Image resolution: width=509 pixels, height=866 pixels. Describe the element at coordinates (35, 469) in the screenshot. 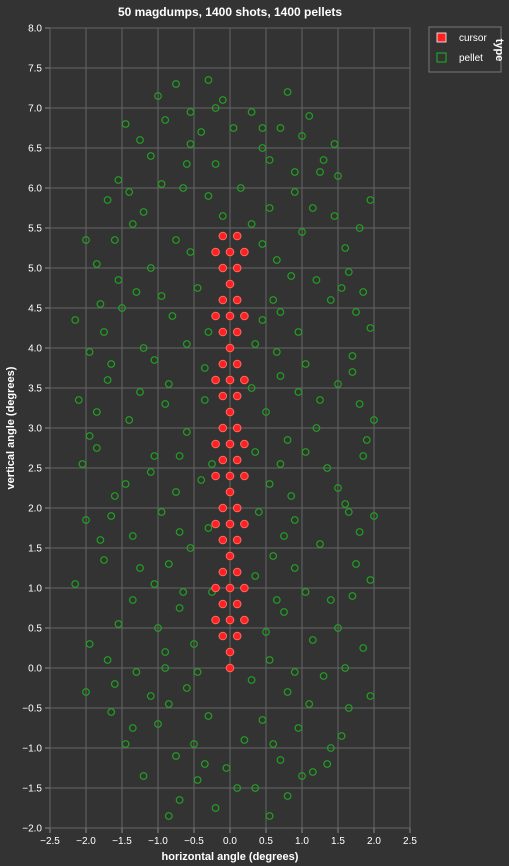

I see `y-tick-label: 2.5` at that location.